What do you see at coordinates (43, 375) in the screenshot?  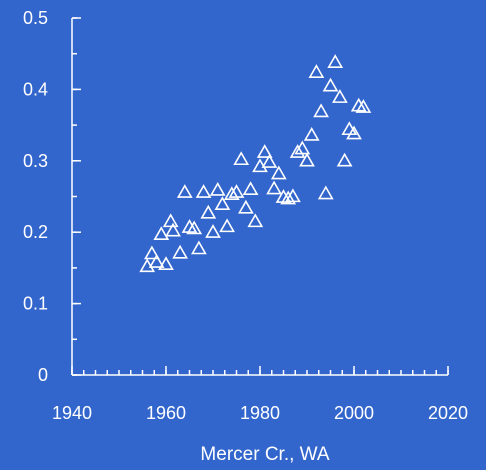 I see `y-tick-label: 0` at bounding box center [43, 375].